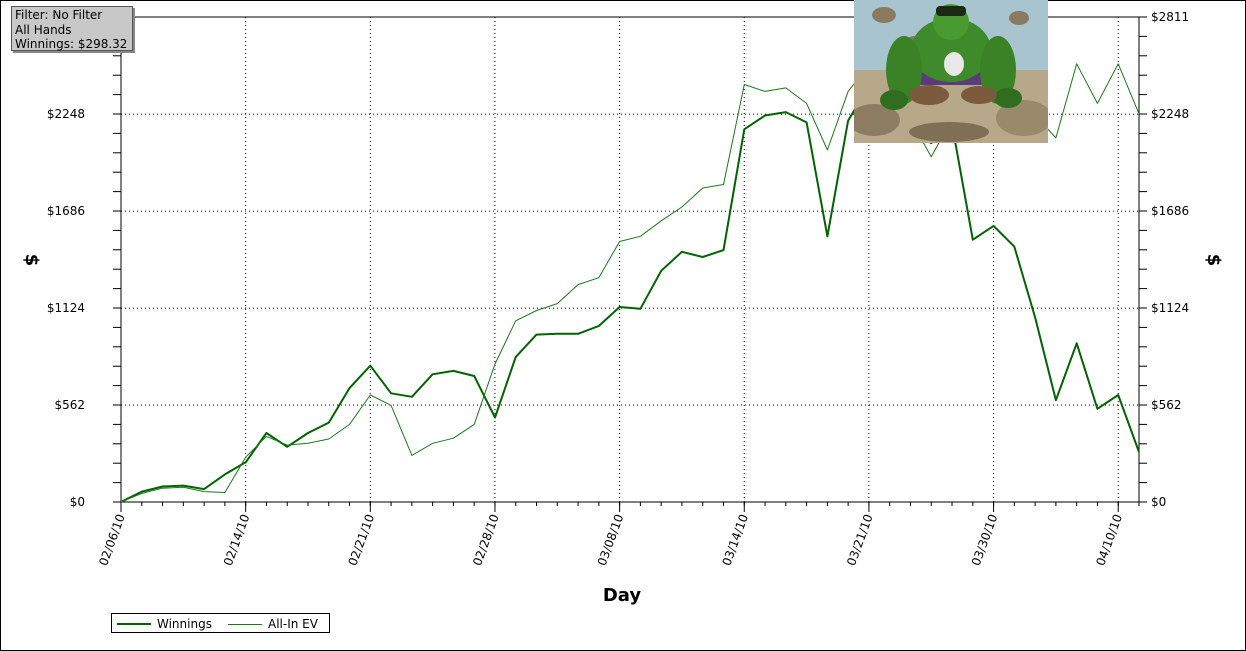 The width and height of the screenshot is (1246, 651). I want to click on x-tick-label: 03/30/10, so click(985, 539).